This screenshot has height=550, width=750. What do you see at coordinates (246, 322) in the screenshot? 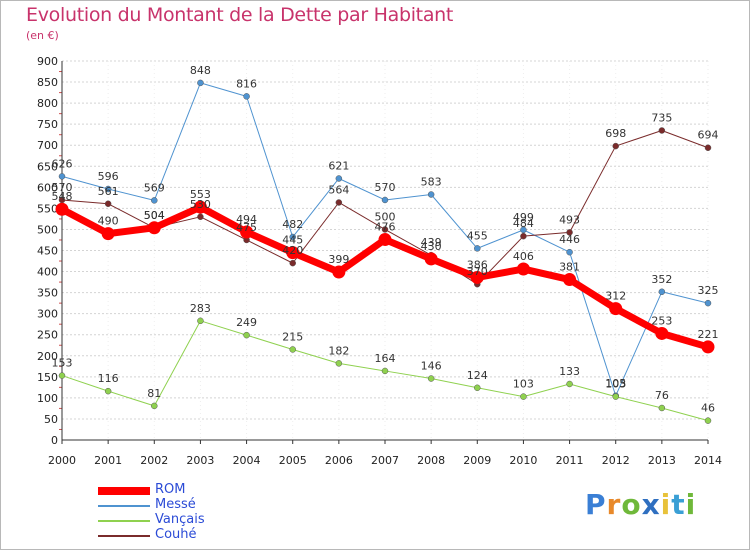
I see `data-label: 249` at bounding box center [246, 322].